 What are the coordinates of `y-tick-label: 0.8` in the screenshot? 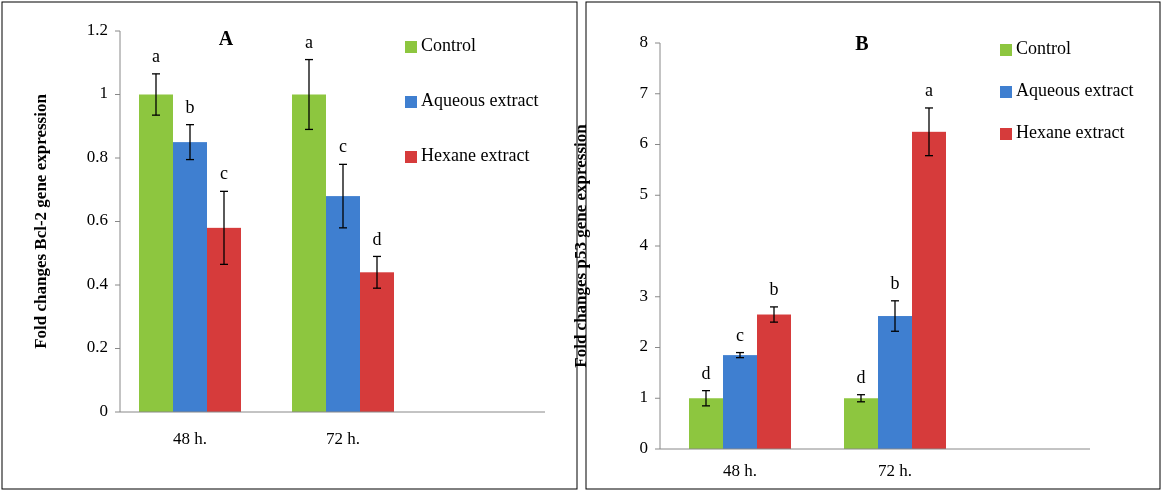 It's located at (97, 156).